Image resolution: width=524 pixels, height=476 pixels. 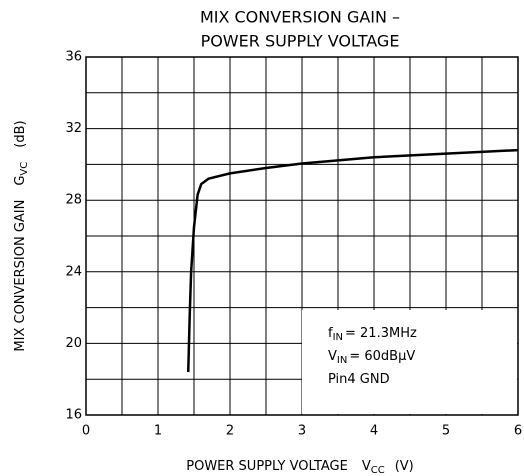 What do you see at coordinates (20, 133) in the screenshot?
I see `y-axis-label-unit: (dB)` at bounding box center [20, 133].